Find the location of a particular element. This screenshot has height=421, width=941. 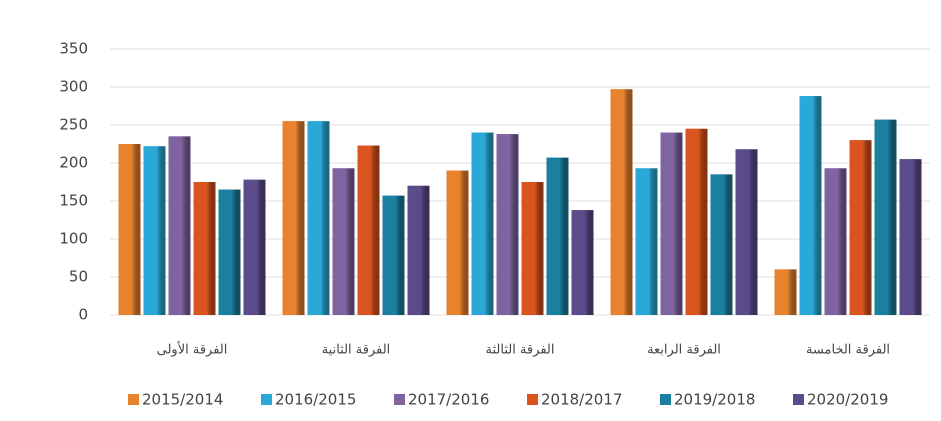

legend-label: 2018/2017 is located at coordinates (581, 400).